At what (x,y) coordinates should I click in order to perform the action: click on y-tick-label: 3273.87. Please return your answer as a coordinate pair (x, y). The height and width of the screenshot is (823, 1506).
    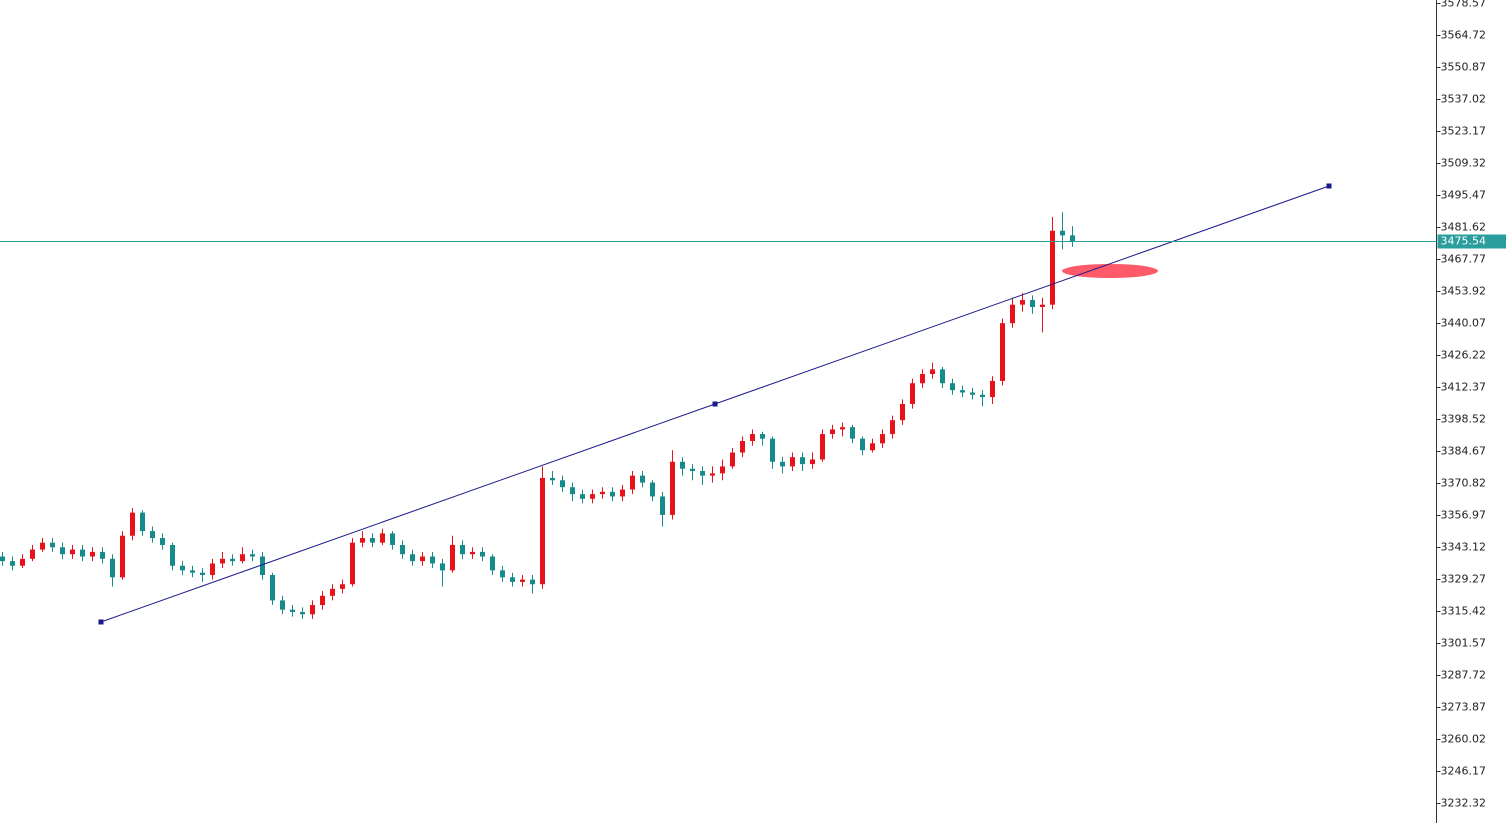
    Looking at the image, I should click on (1464, 707).